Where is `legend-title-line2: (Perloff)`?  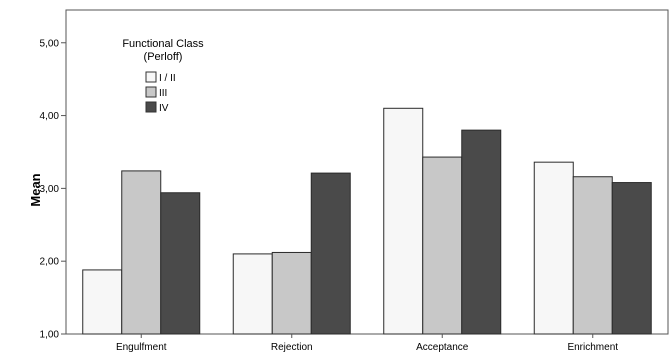
legend-title-line2: (Perloff) is located at coordinates (163, 57).